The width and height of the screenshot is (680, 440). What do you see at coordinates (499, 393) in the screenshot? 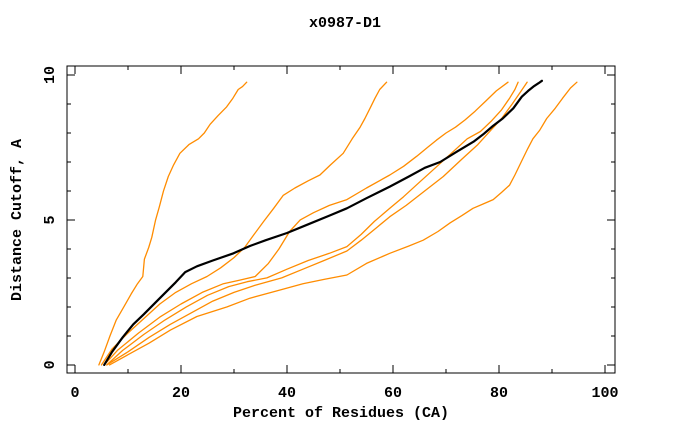
I see `x-tick-label: 80` at bounding box center [499, 393].